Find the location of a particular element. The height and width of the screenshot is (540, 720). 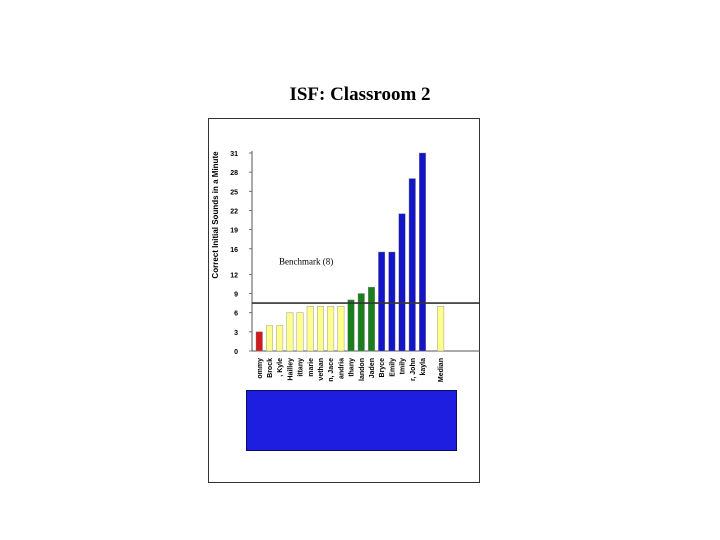

y-axis-label-group: Correct Initial Sounds in a Minute is located at coordinates (215, 215).